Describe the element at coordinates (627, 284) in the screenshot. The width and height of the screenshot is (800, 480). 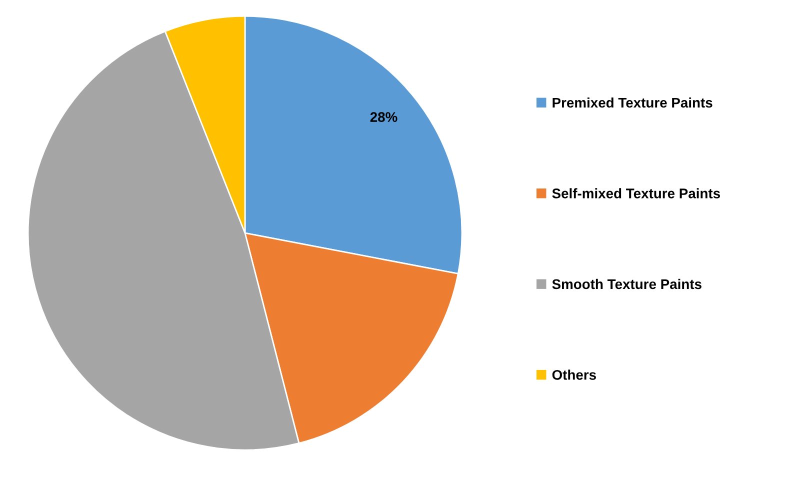
I see `legend-label: Smooth Texture Paints` at that location.